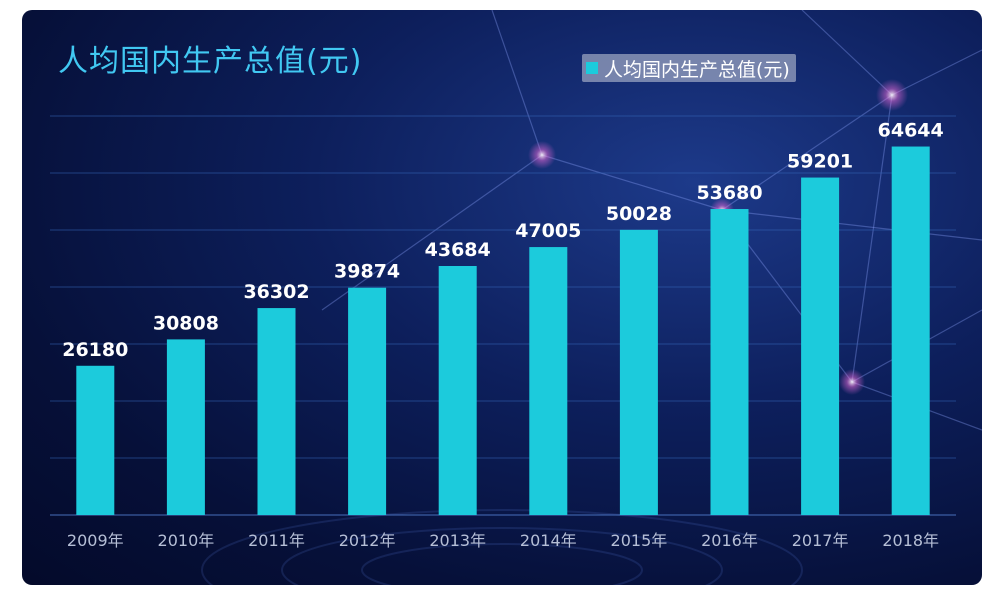  I want to click on data-label: 43684, so click(458, 250).